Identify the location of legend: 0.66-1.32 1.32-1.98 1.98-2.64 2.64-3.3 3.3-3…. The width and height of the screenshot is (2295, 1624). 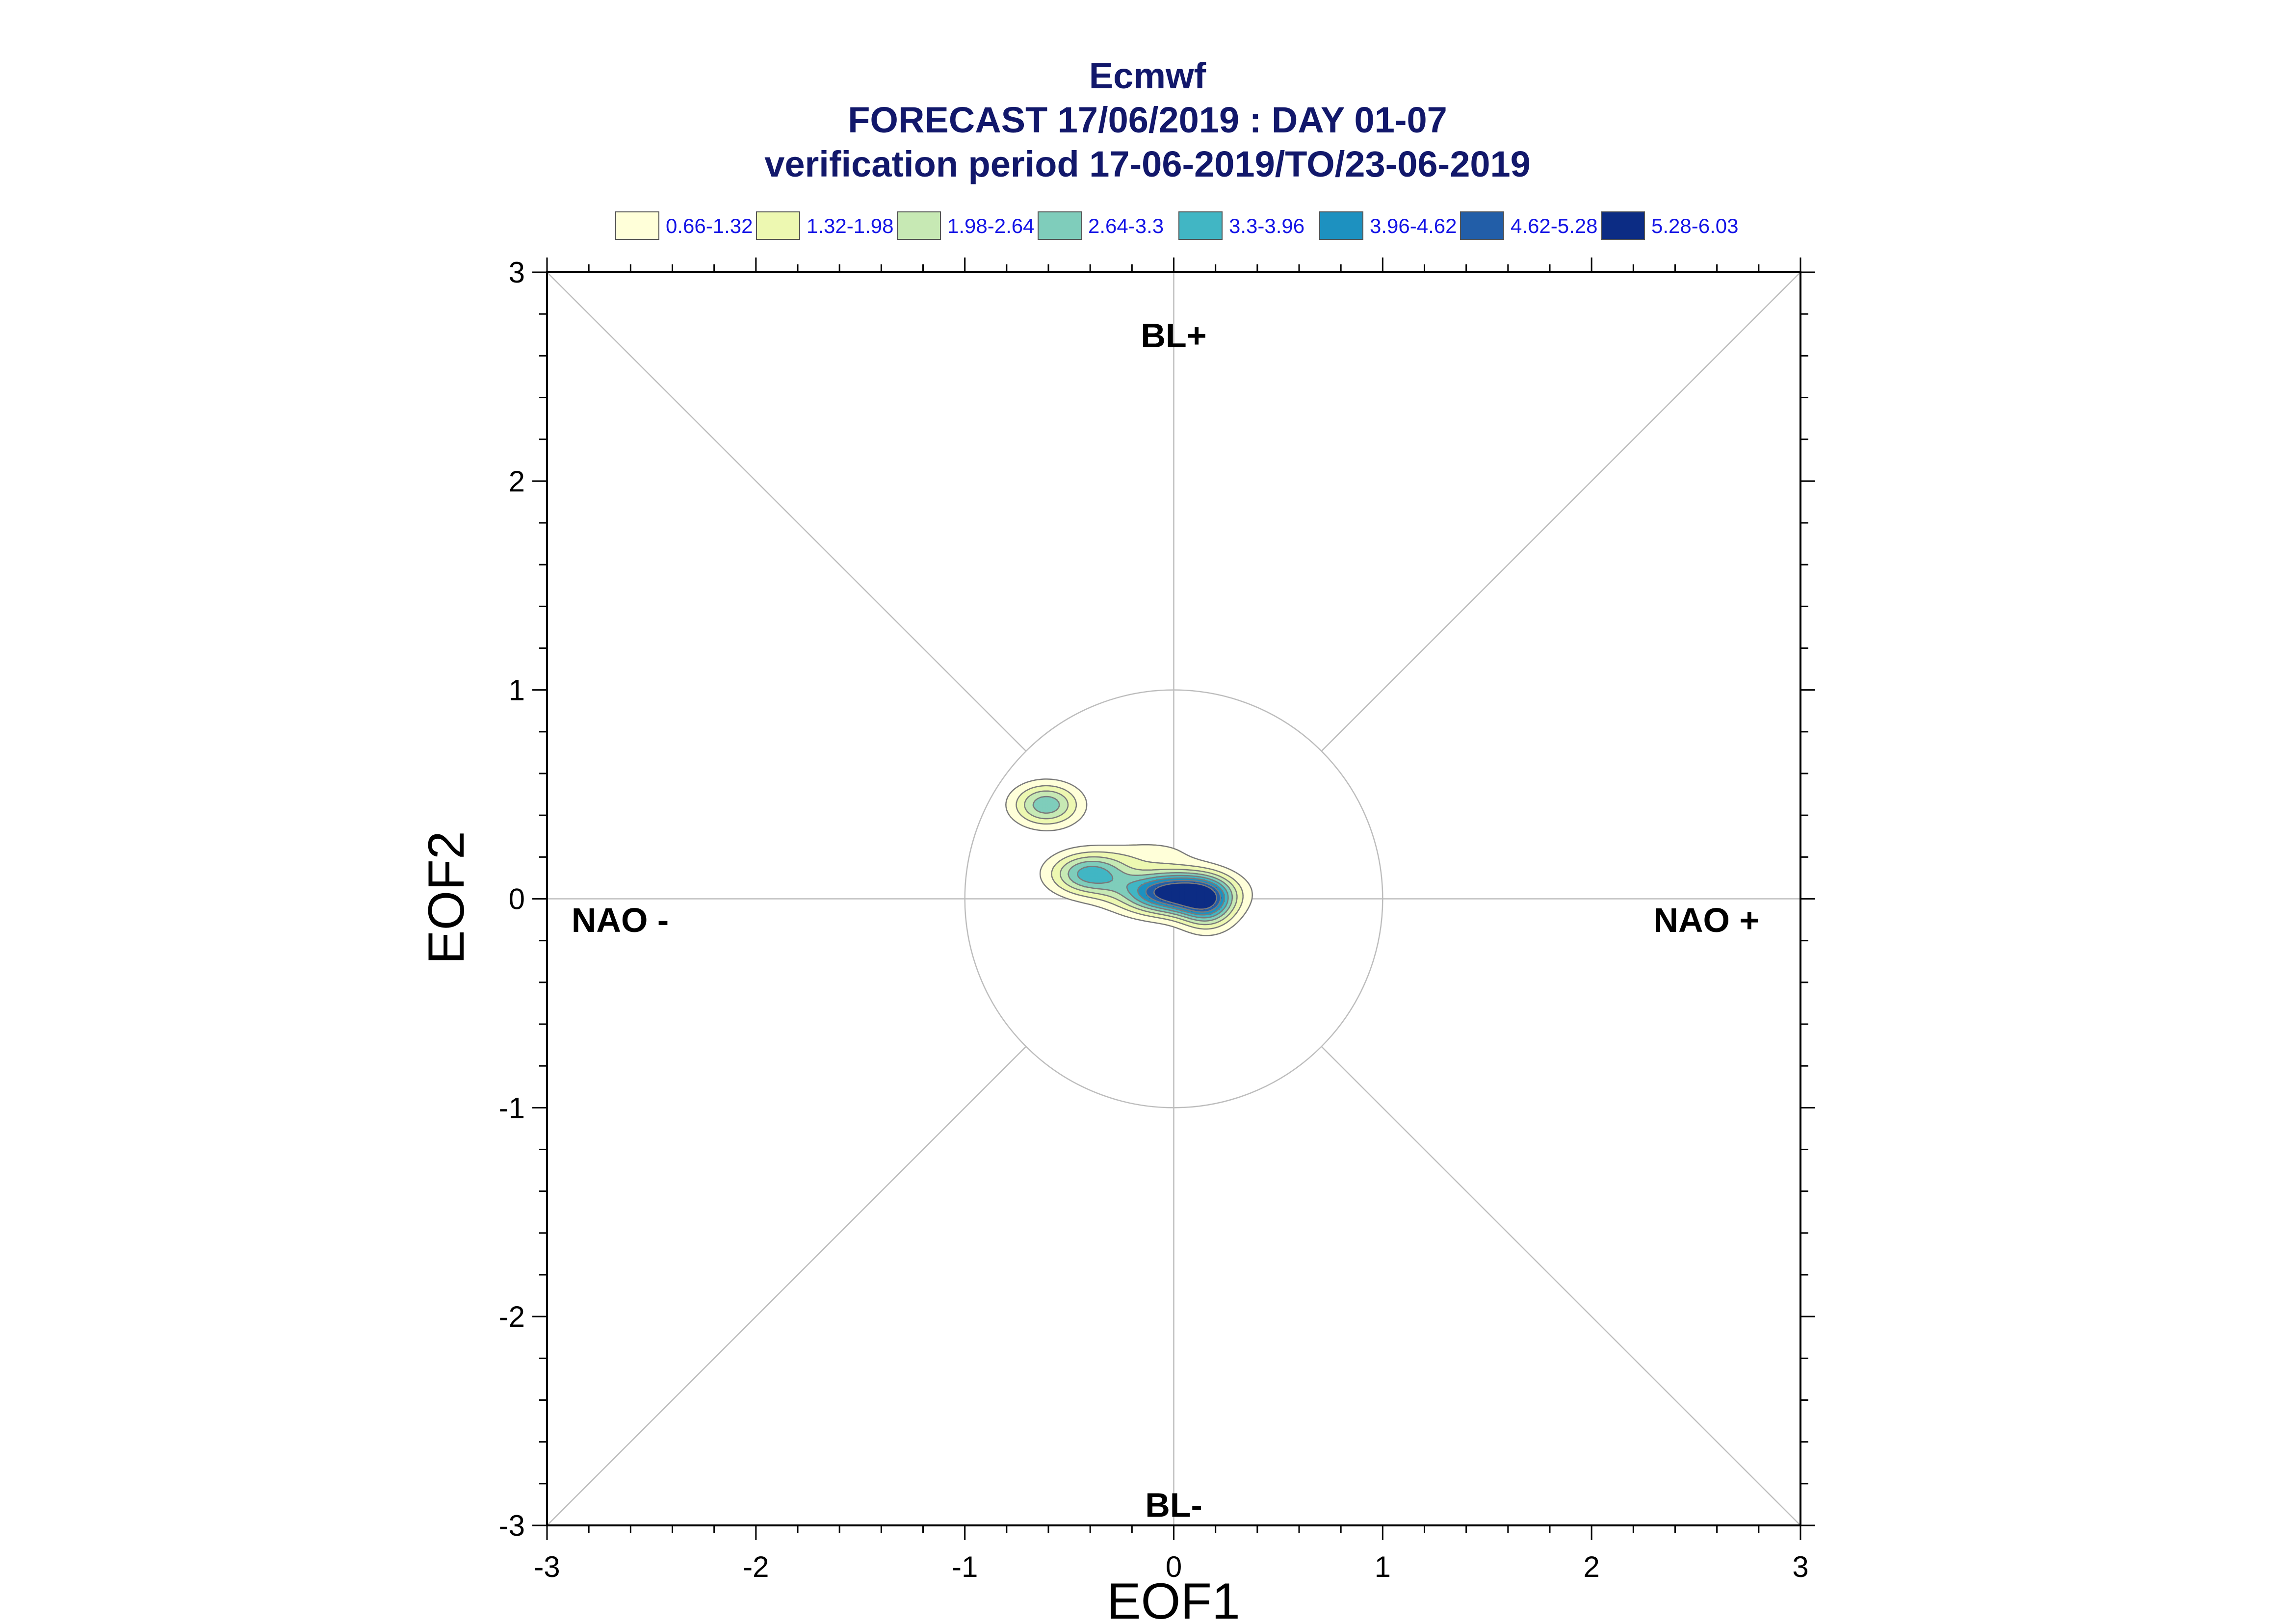
(1177, 225).